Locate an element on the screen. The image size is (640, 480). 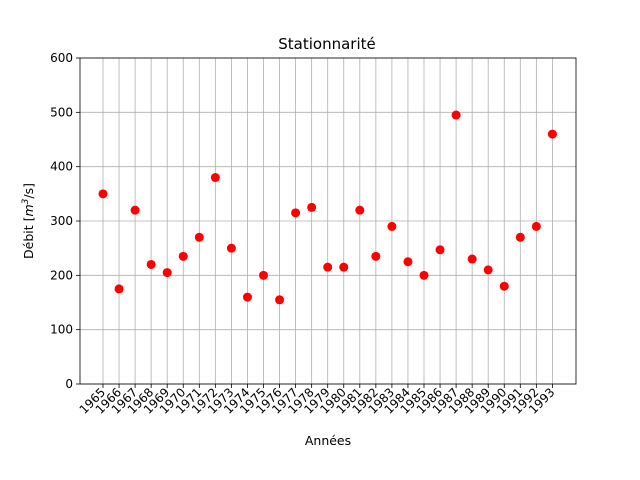
x-axis-label: Années is located at coordinates (328, 440).